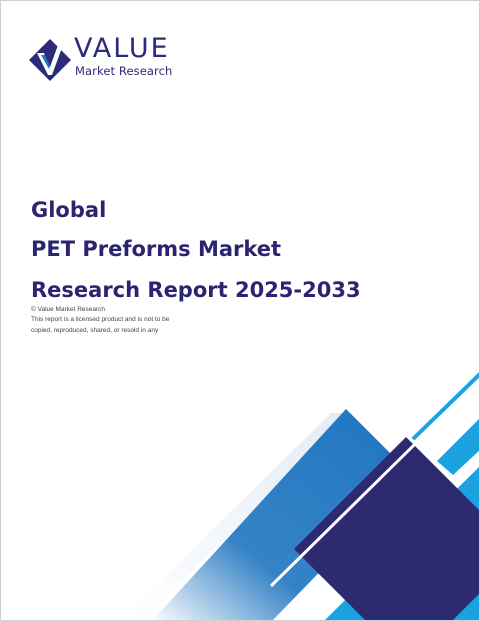 The image size is (480, 621). I want to click on white-thin-line, so click(374, 483).